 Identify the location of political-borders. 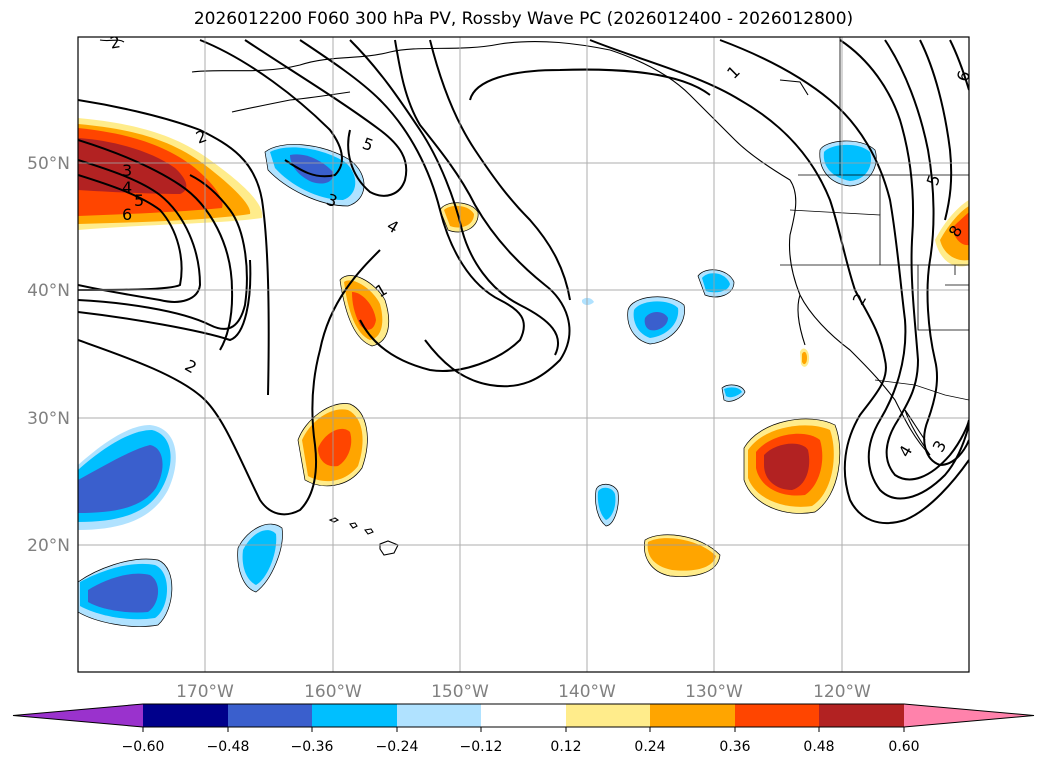
(874, 219).